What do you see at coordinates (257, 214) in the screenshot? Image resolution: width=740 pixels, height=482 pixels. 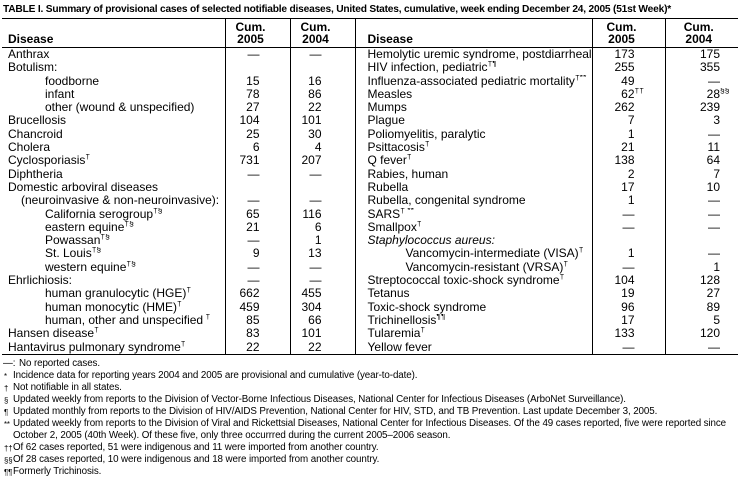 I see `value-cell: 65` at bounding box center [257, 214].